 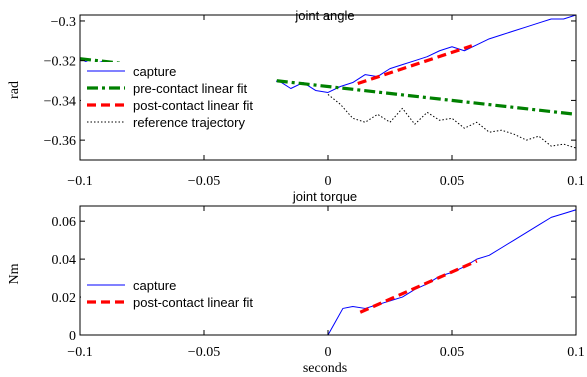 I want to click on joint-angle-legend-label-capture: capture, so click(x=154, y=71).